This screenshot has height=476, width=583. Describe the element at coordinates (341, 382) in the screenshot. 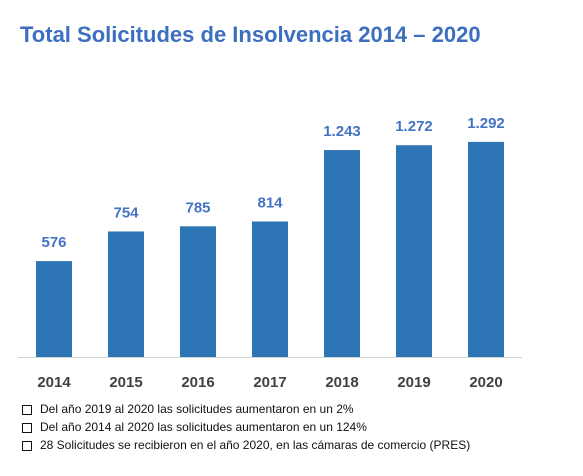

I see `x-tick-label: 2018` at that location.